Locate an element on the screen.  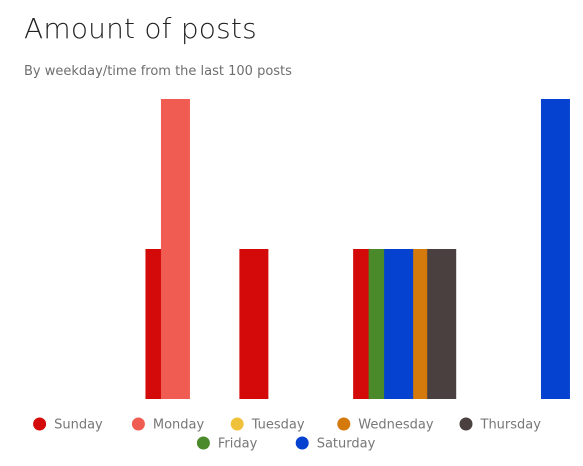
legend-marker-sunday is located at coordinates (40, 424).